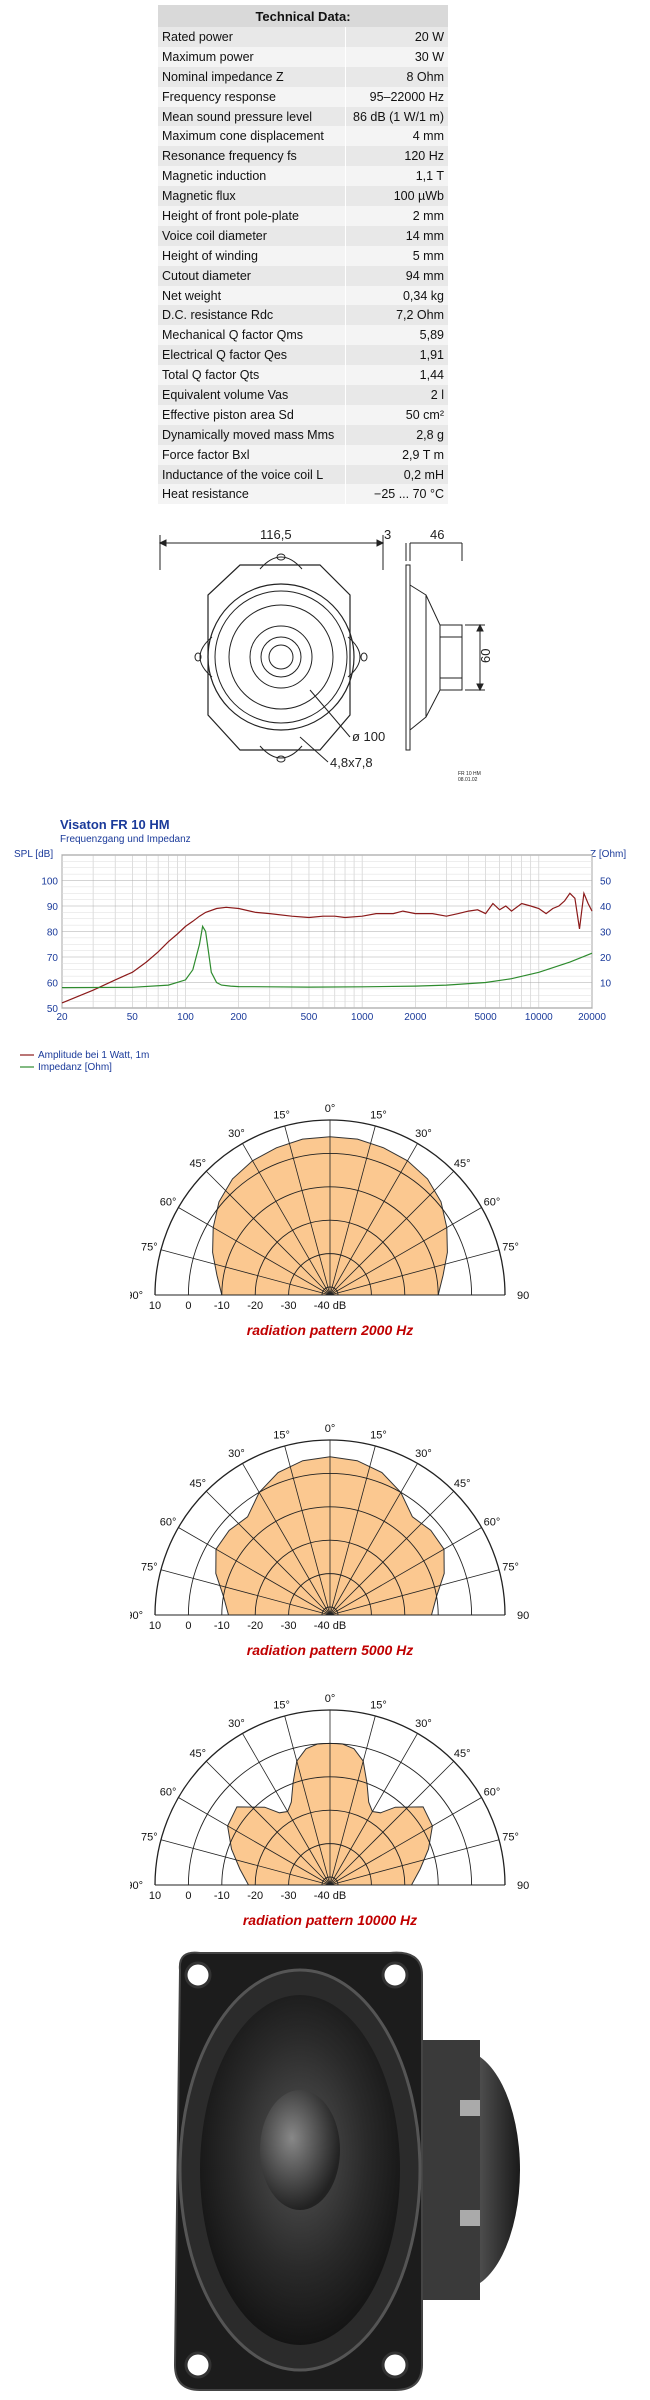  What do you see at coordinates (252, 37) in the screenshot?
I see `param-name: Rated power` at bounding box center [252, 37].